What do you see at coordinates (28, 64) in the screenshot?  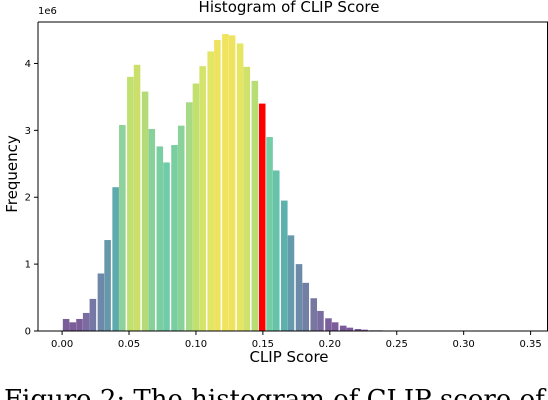 I see `y-tick-label: 4` at bounding box center [28, 64].